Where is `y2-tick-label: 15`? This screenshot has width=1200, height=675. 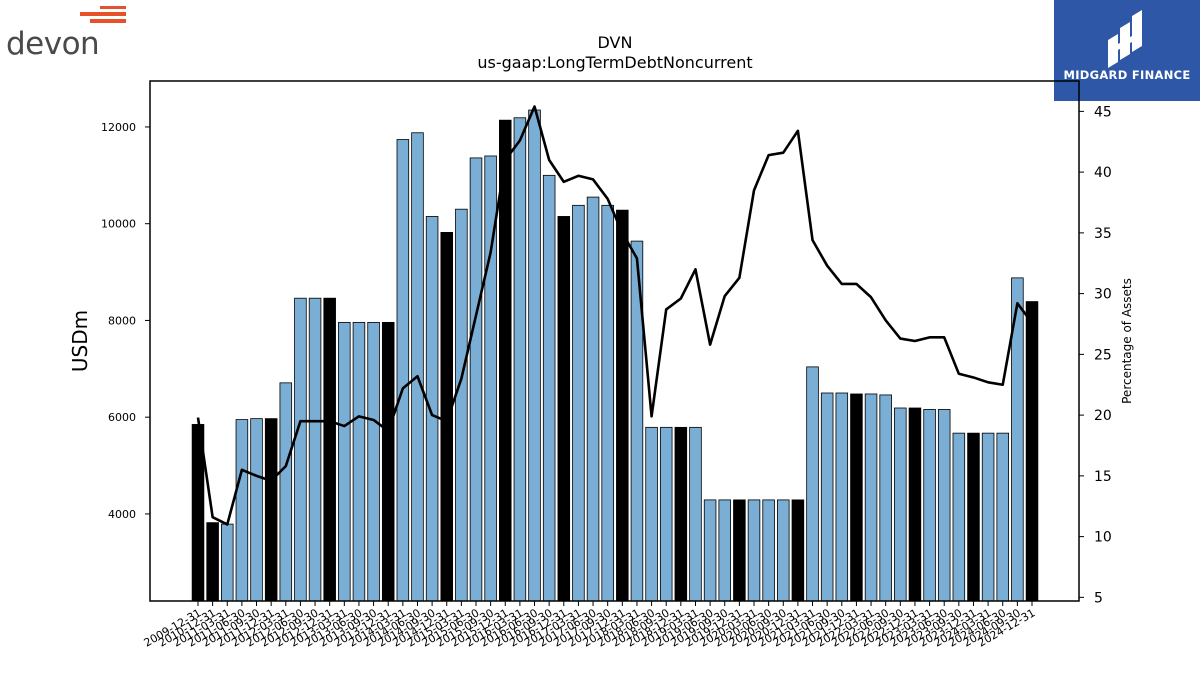 y2-tick-label: 15 is located at coordinates (1103, 477).